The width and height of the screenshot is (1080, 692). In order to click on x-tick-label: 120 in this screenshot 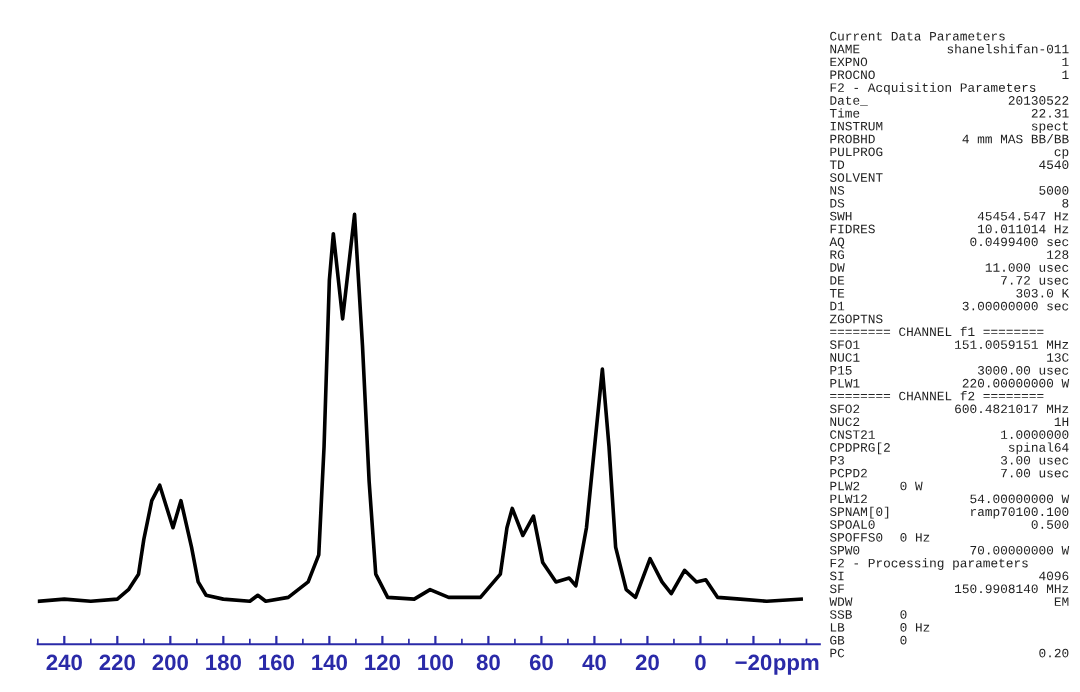, I will do `click(382, 662)`.